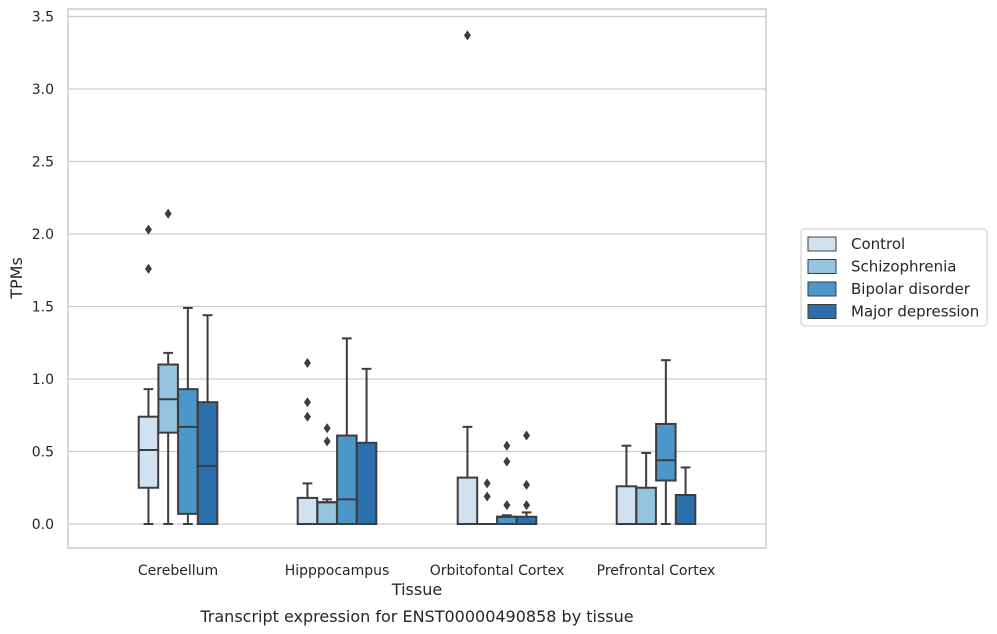  What do you see at coordinates (178, 571) in the screenshot?
I see `x-tick-label: Cerebellum` at bounding box center [178, 571].